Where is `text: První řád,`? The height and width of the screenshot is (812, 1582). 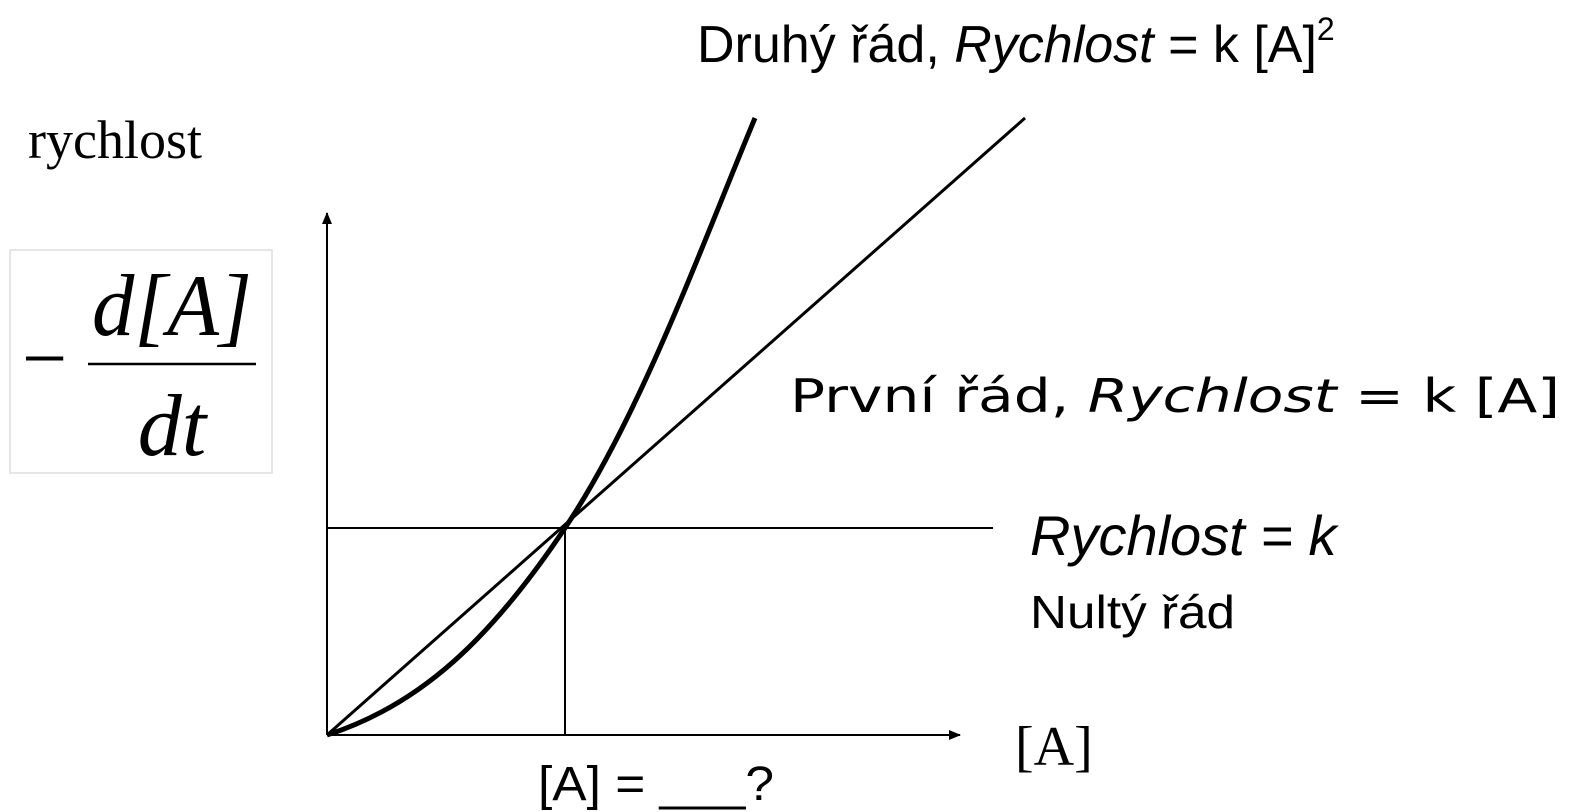
text: První řád, is located at coordinates (939, 396).